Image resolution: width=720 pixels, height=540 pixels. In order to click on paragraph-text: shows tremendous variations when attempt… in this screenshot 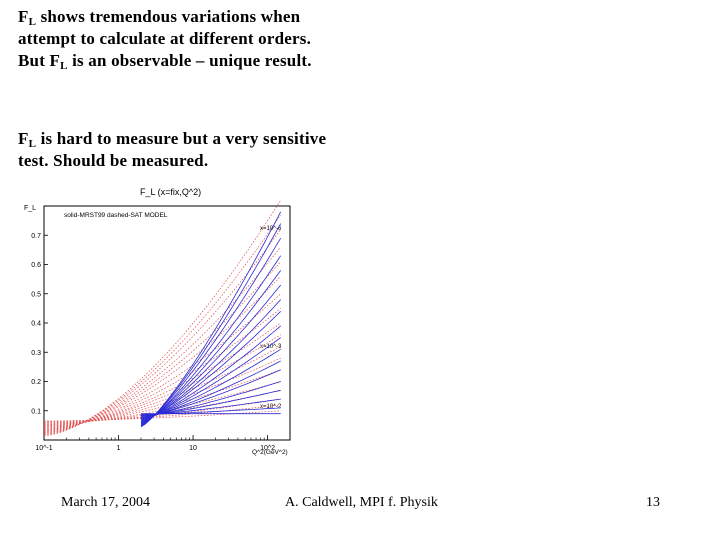, I will do `click(165, 38)`.